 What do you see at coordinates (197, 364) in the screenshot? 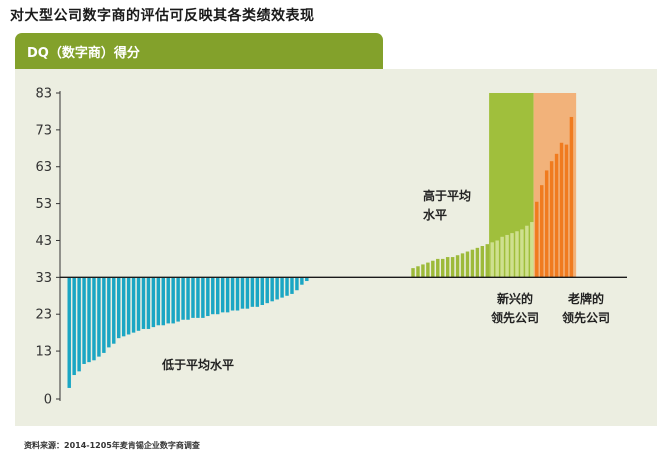
I see `annotation-below-average: 低于平均水平` at bounding box center [197, 364].